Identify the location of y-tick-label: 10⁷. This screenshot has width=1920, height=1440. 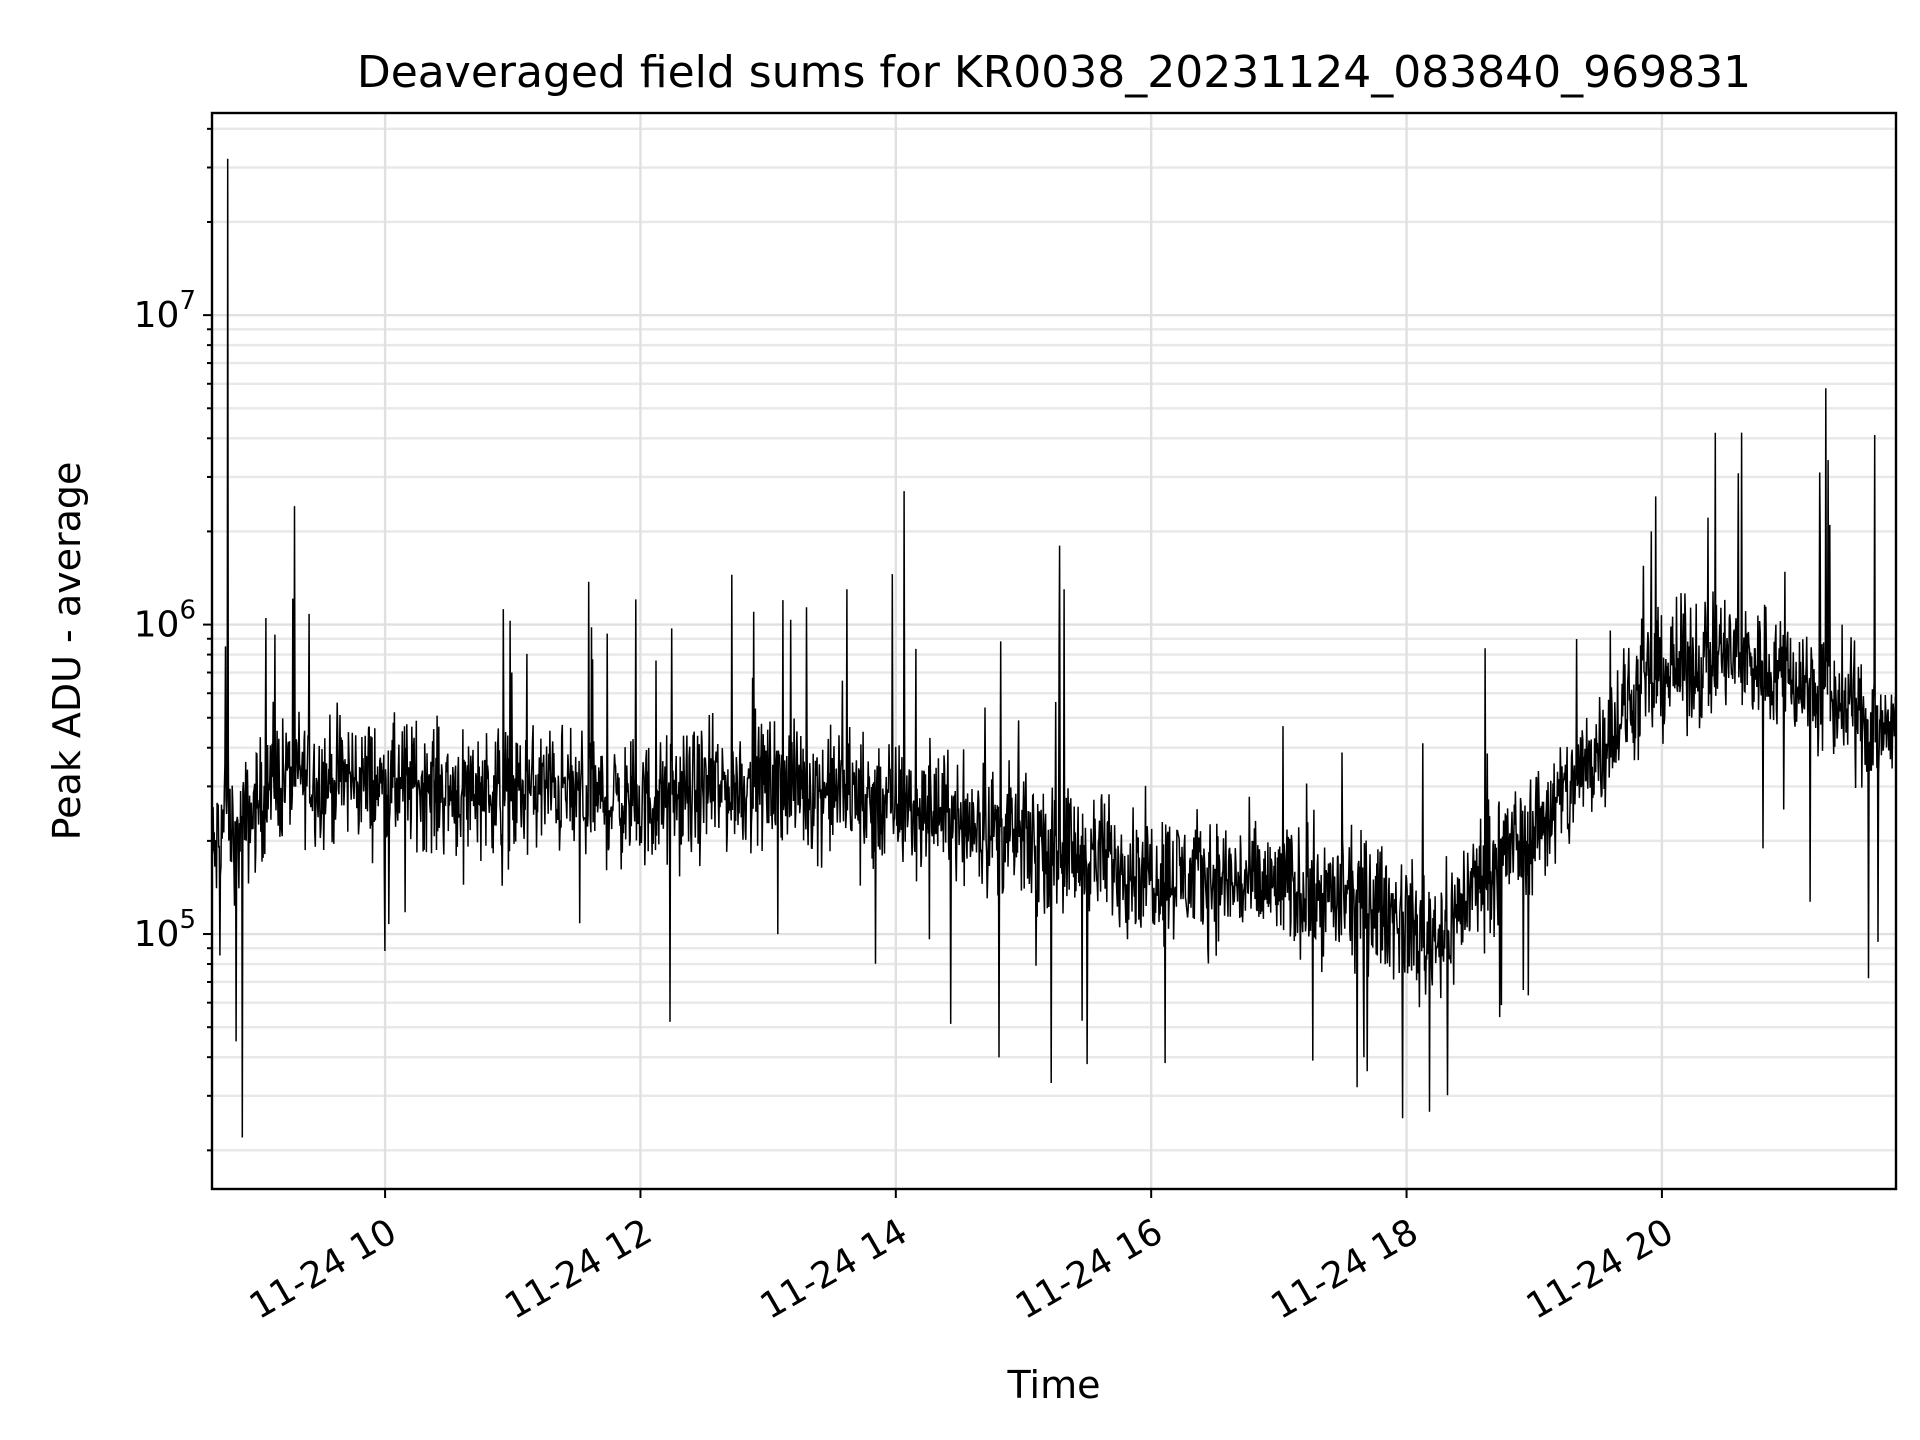
(165, 311).